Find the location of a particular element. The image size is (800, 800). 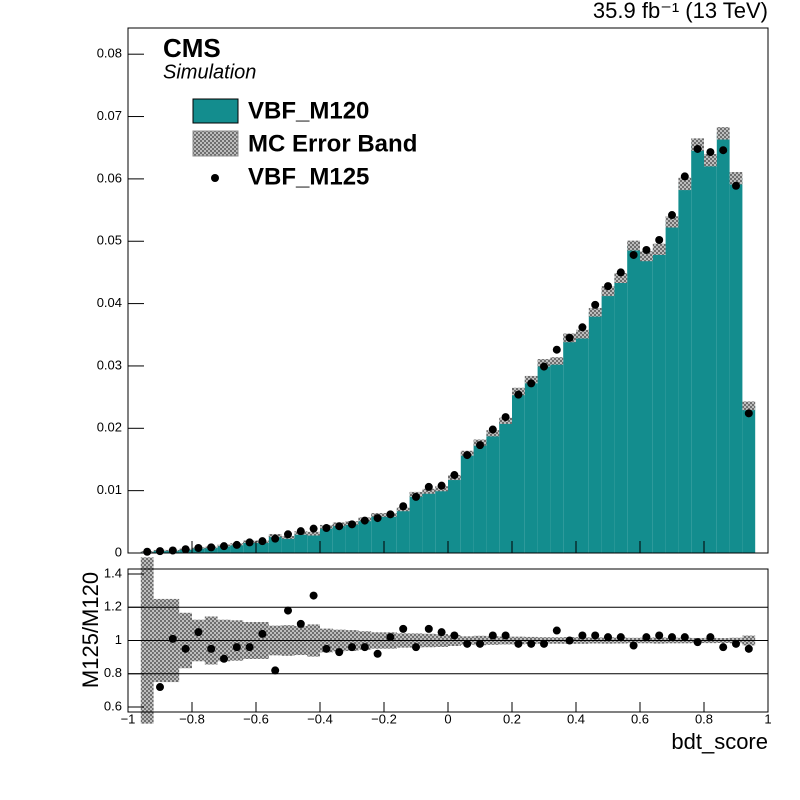

cms-label: CMS is located at coordinates (192, 48).